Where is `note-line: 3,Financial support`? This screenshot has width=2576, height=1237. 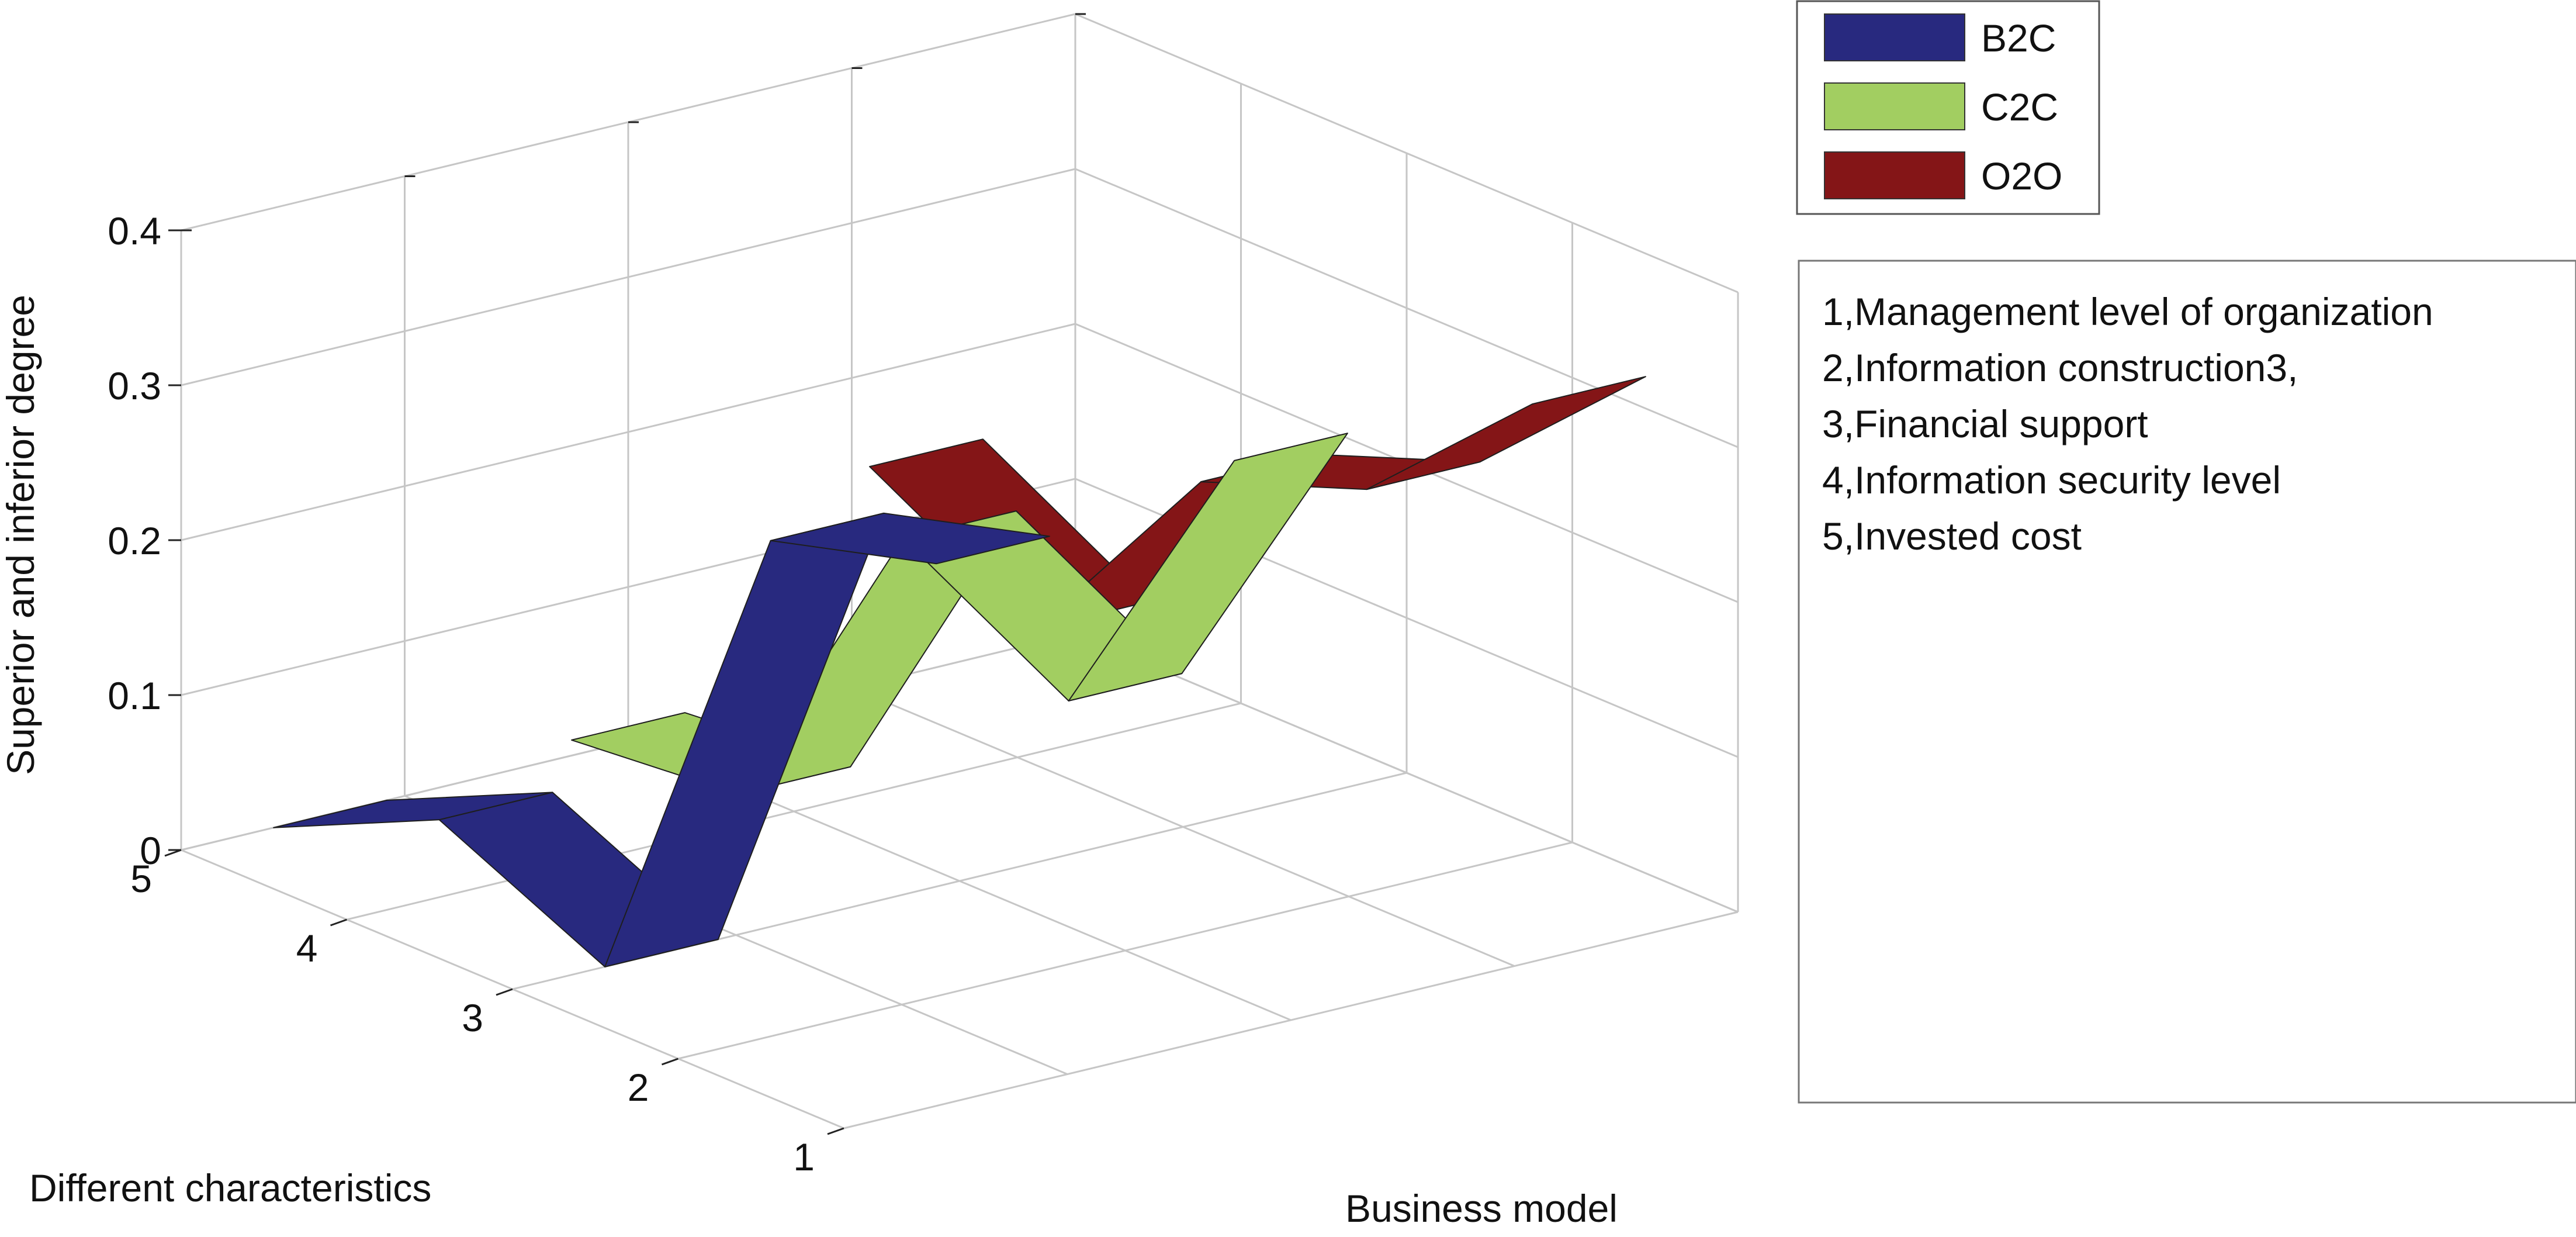
note-line: 3,Financial support is located at coordinates (1985, 423).